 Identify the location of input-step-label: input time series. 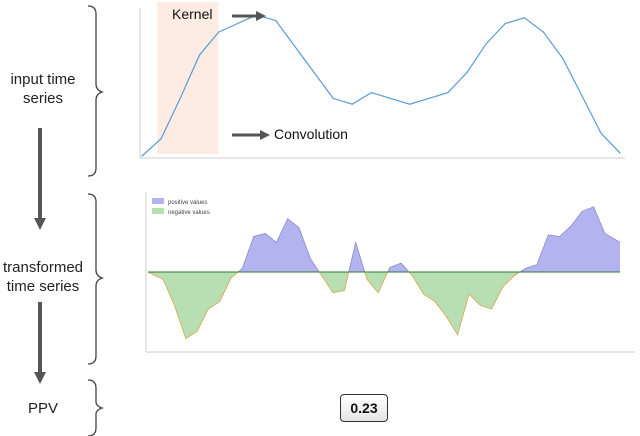
(43, 89).